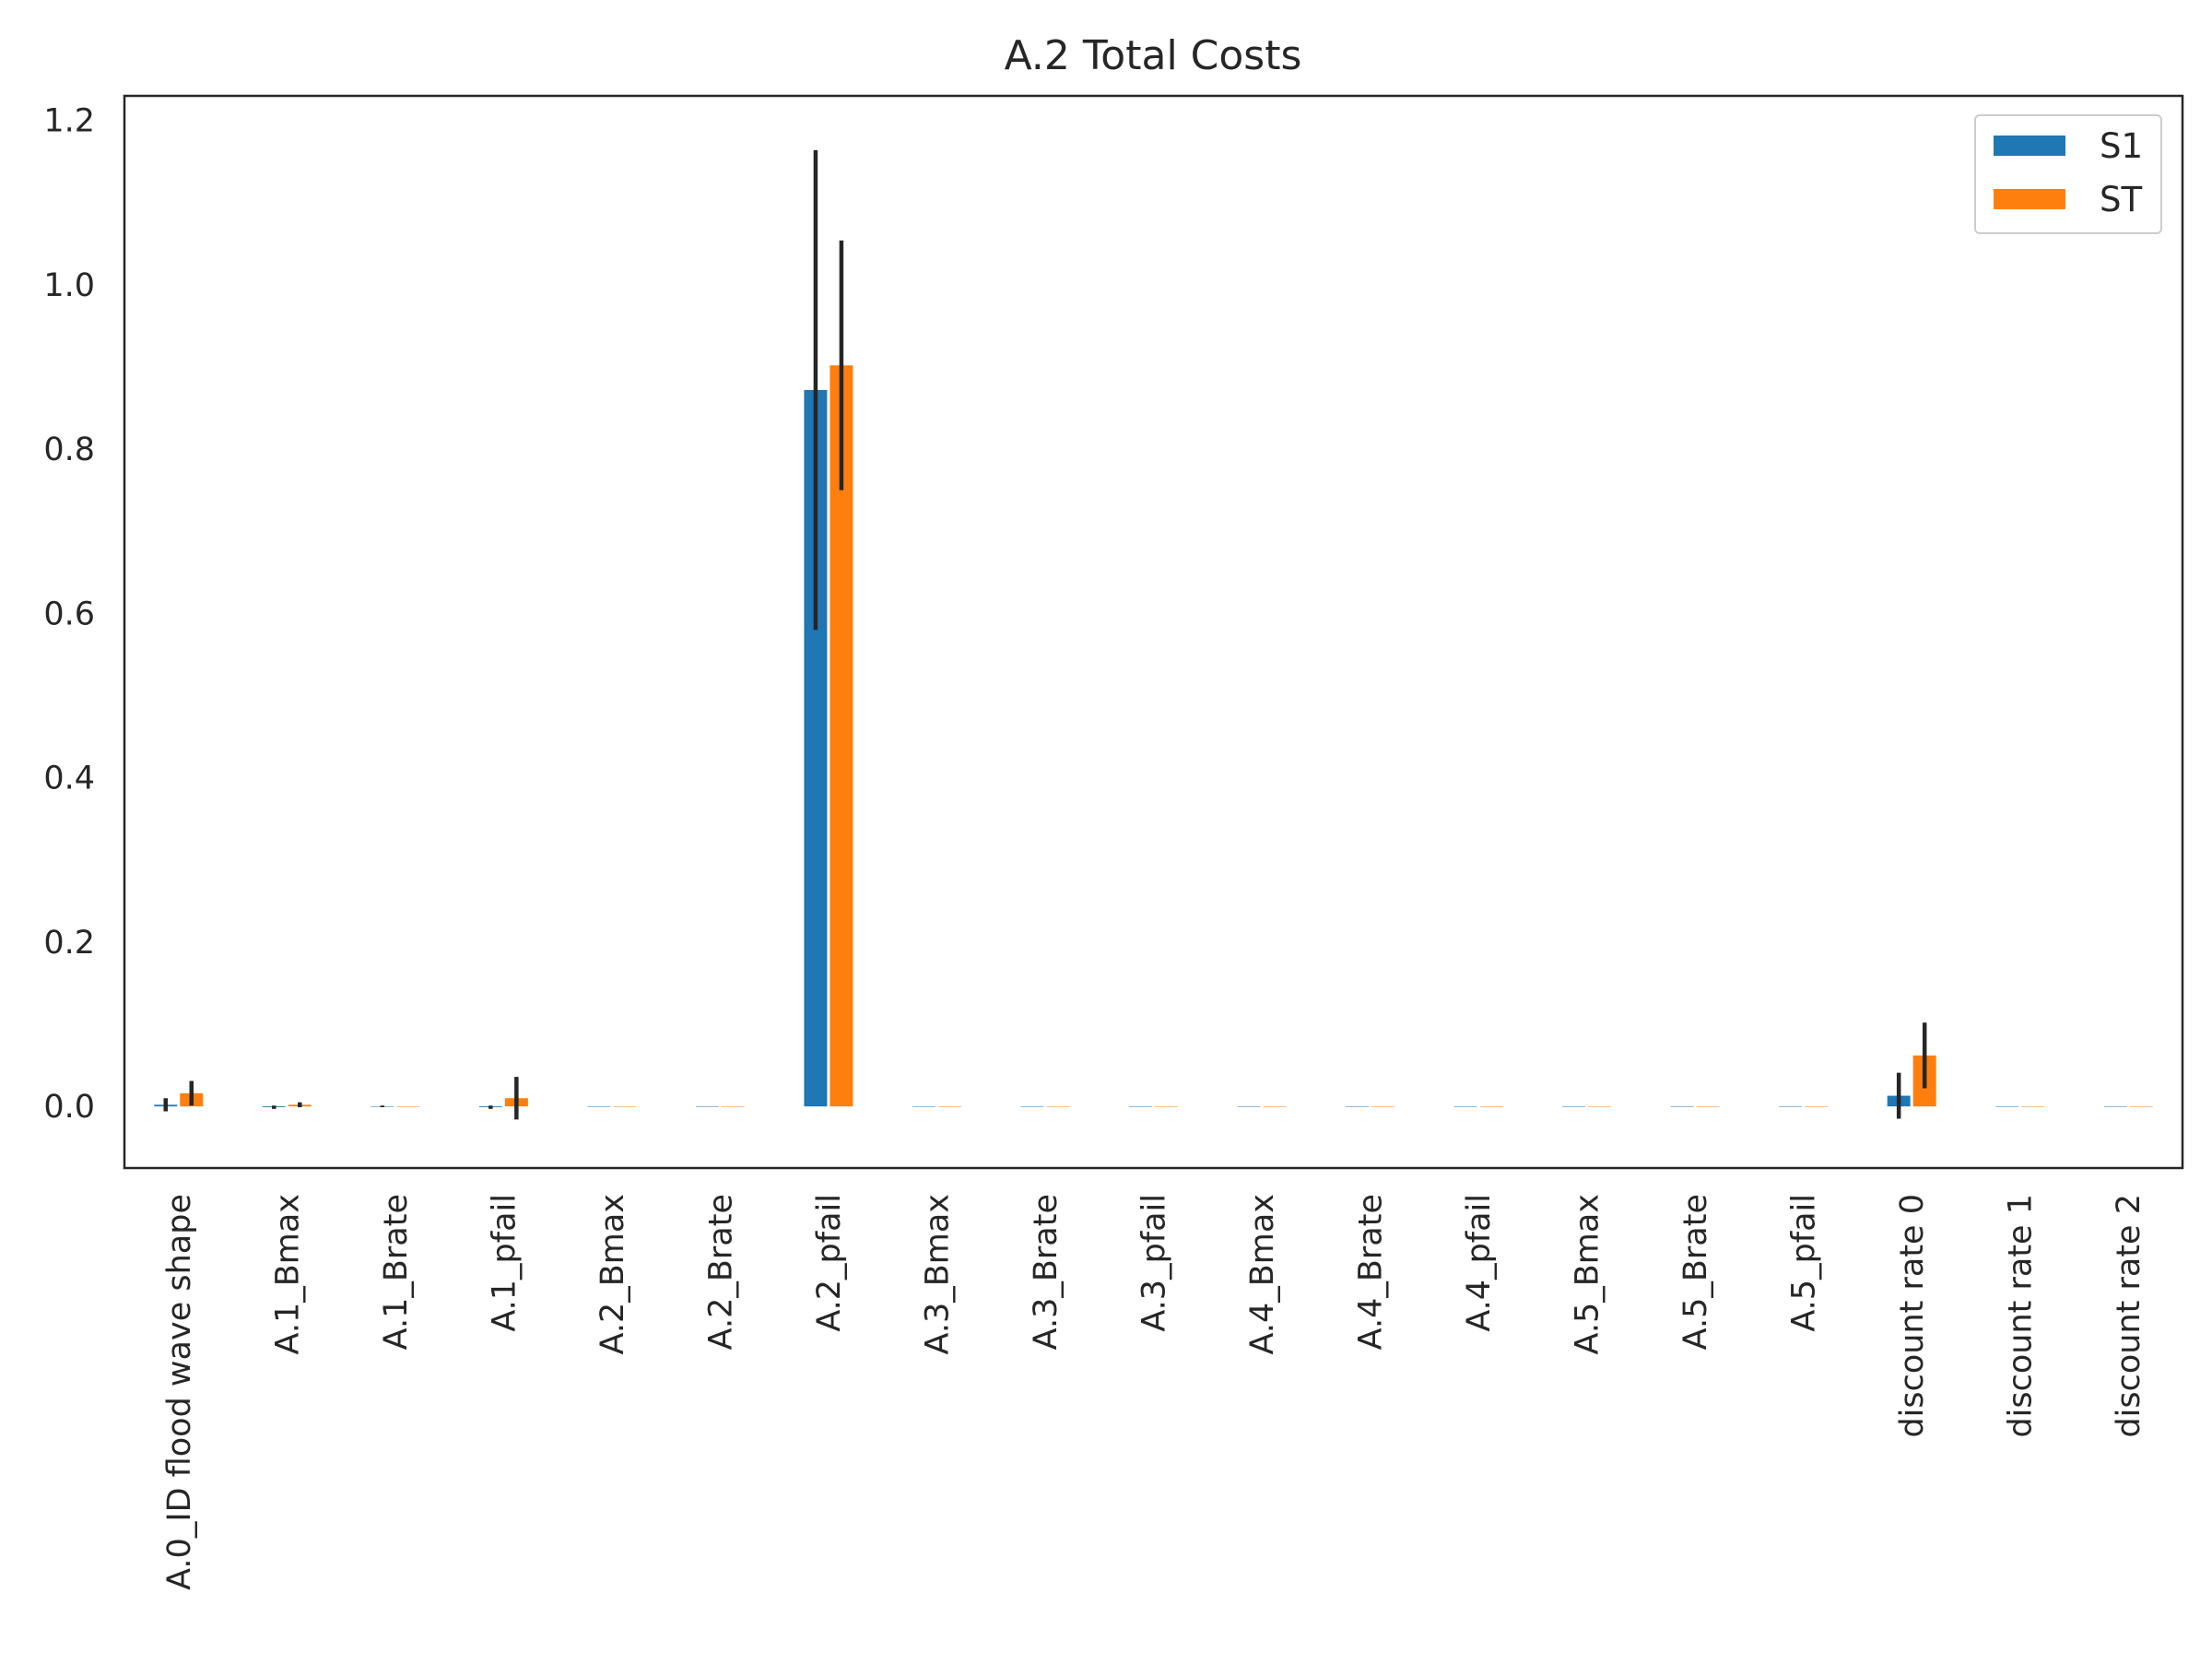  I want to click on y-tick-label: 1.2, so click(69, 121).